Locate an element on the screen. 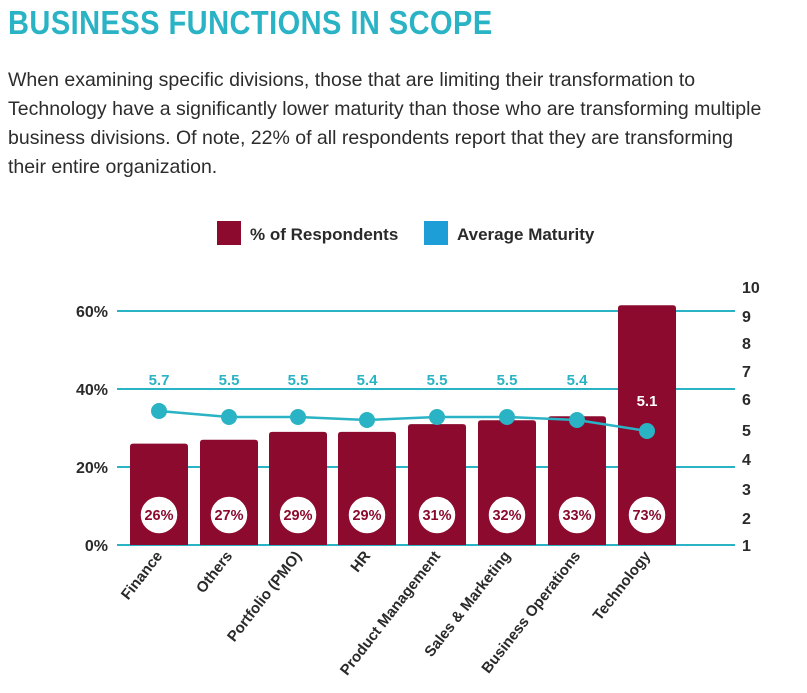  bar-value-label: 32% is located at coordinates (506, 516).